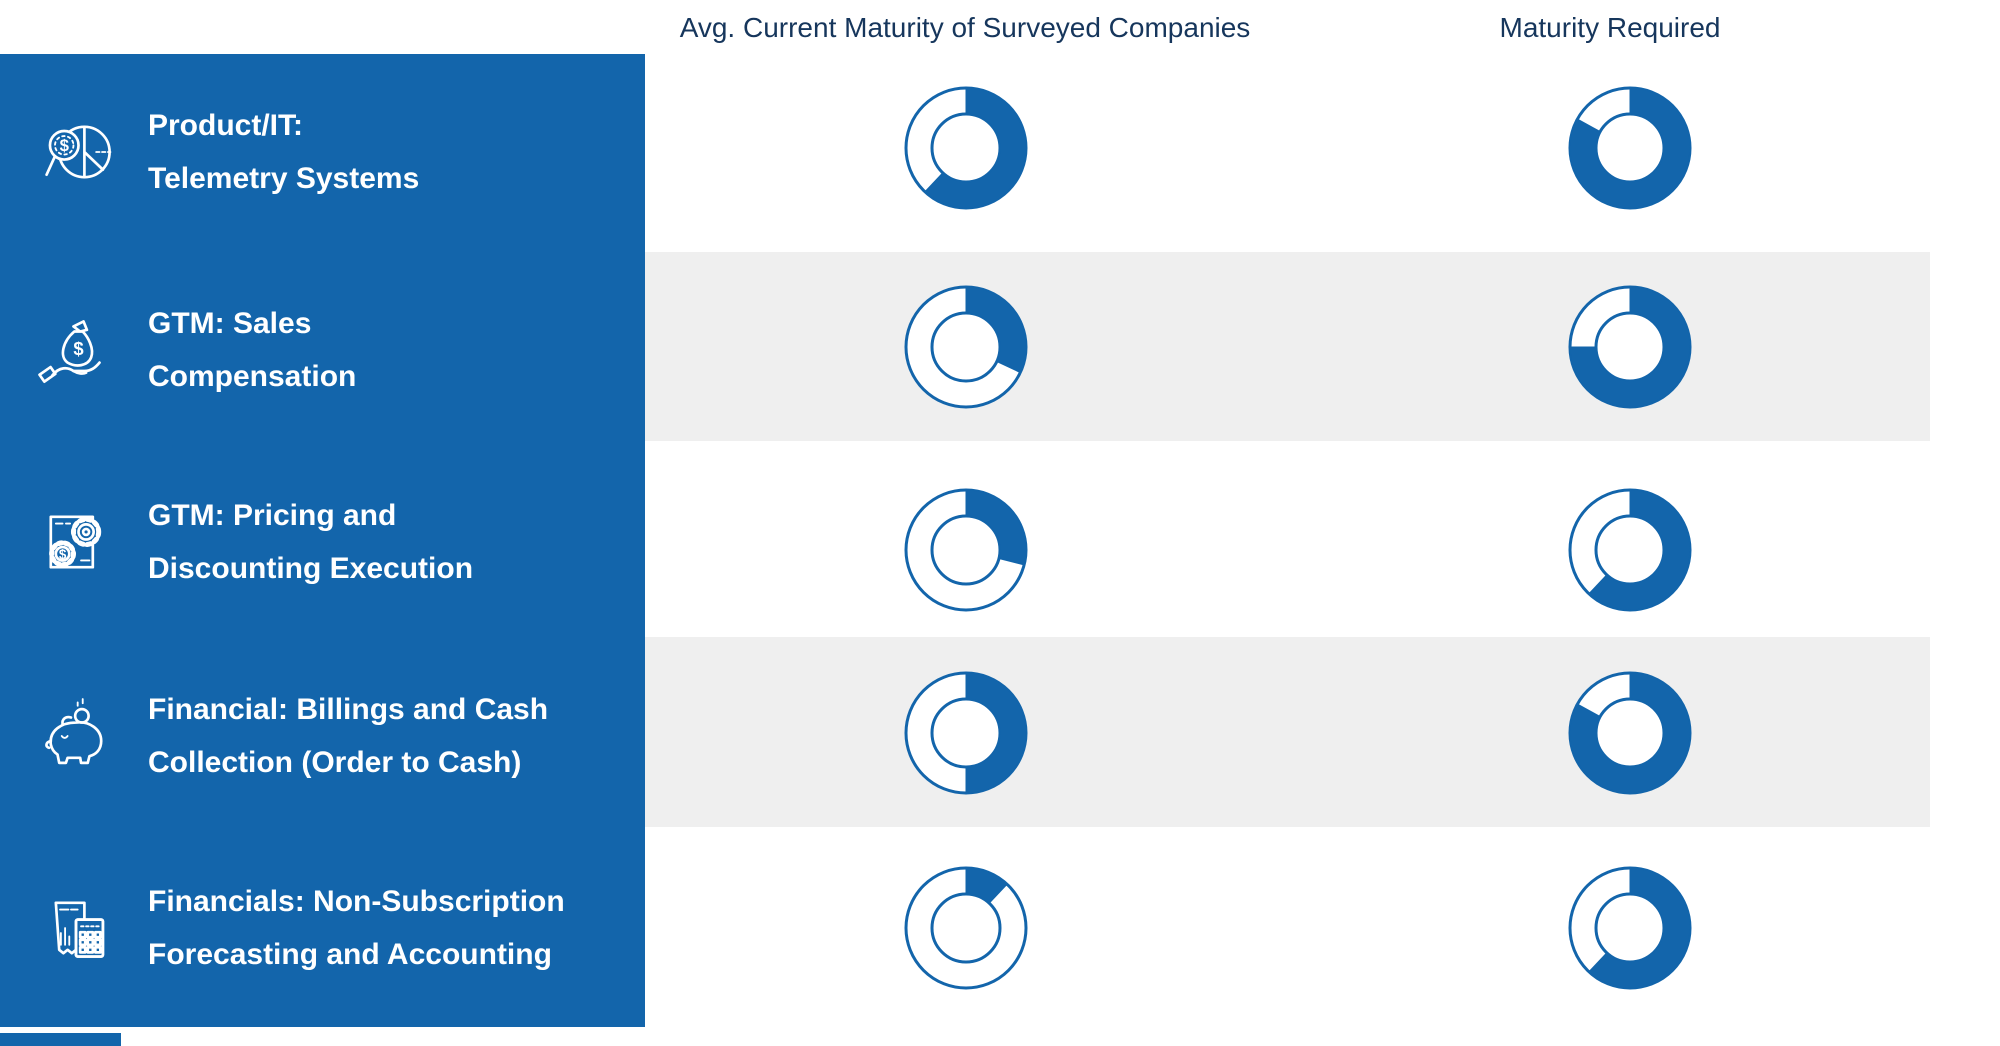  I want to click on donut-required-billings, so click(1630, 733).